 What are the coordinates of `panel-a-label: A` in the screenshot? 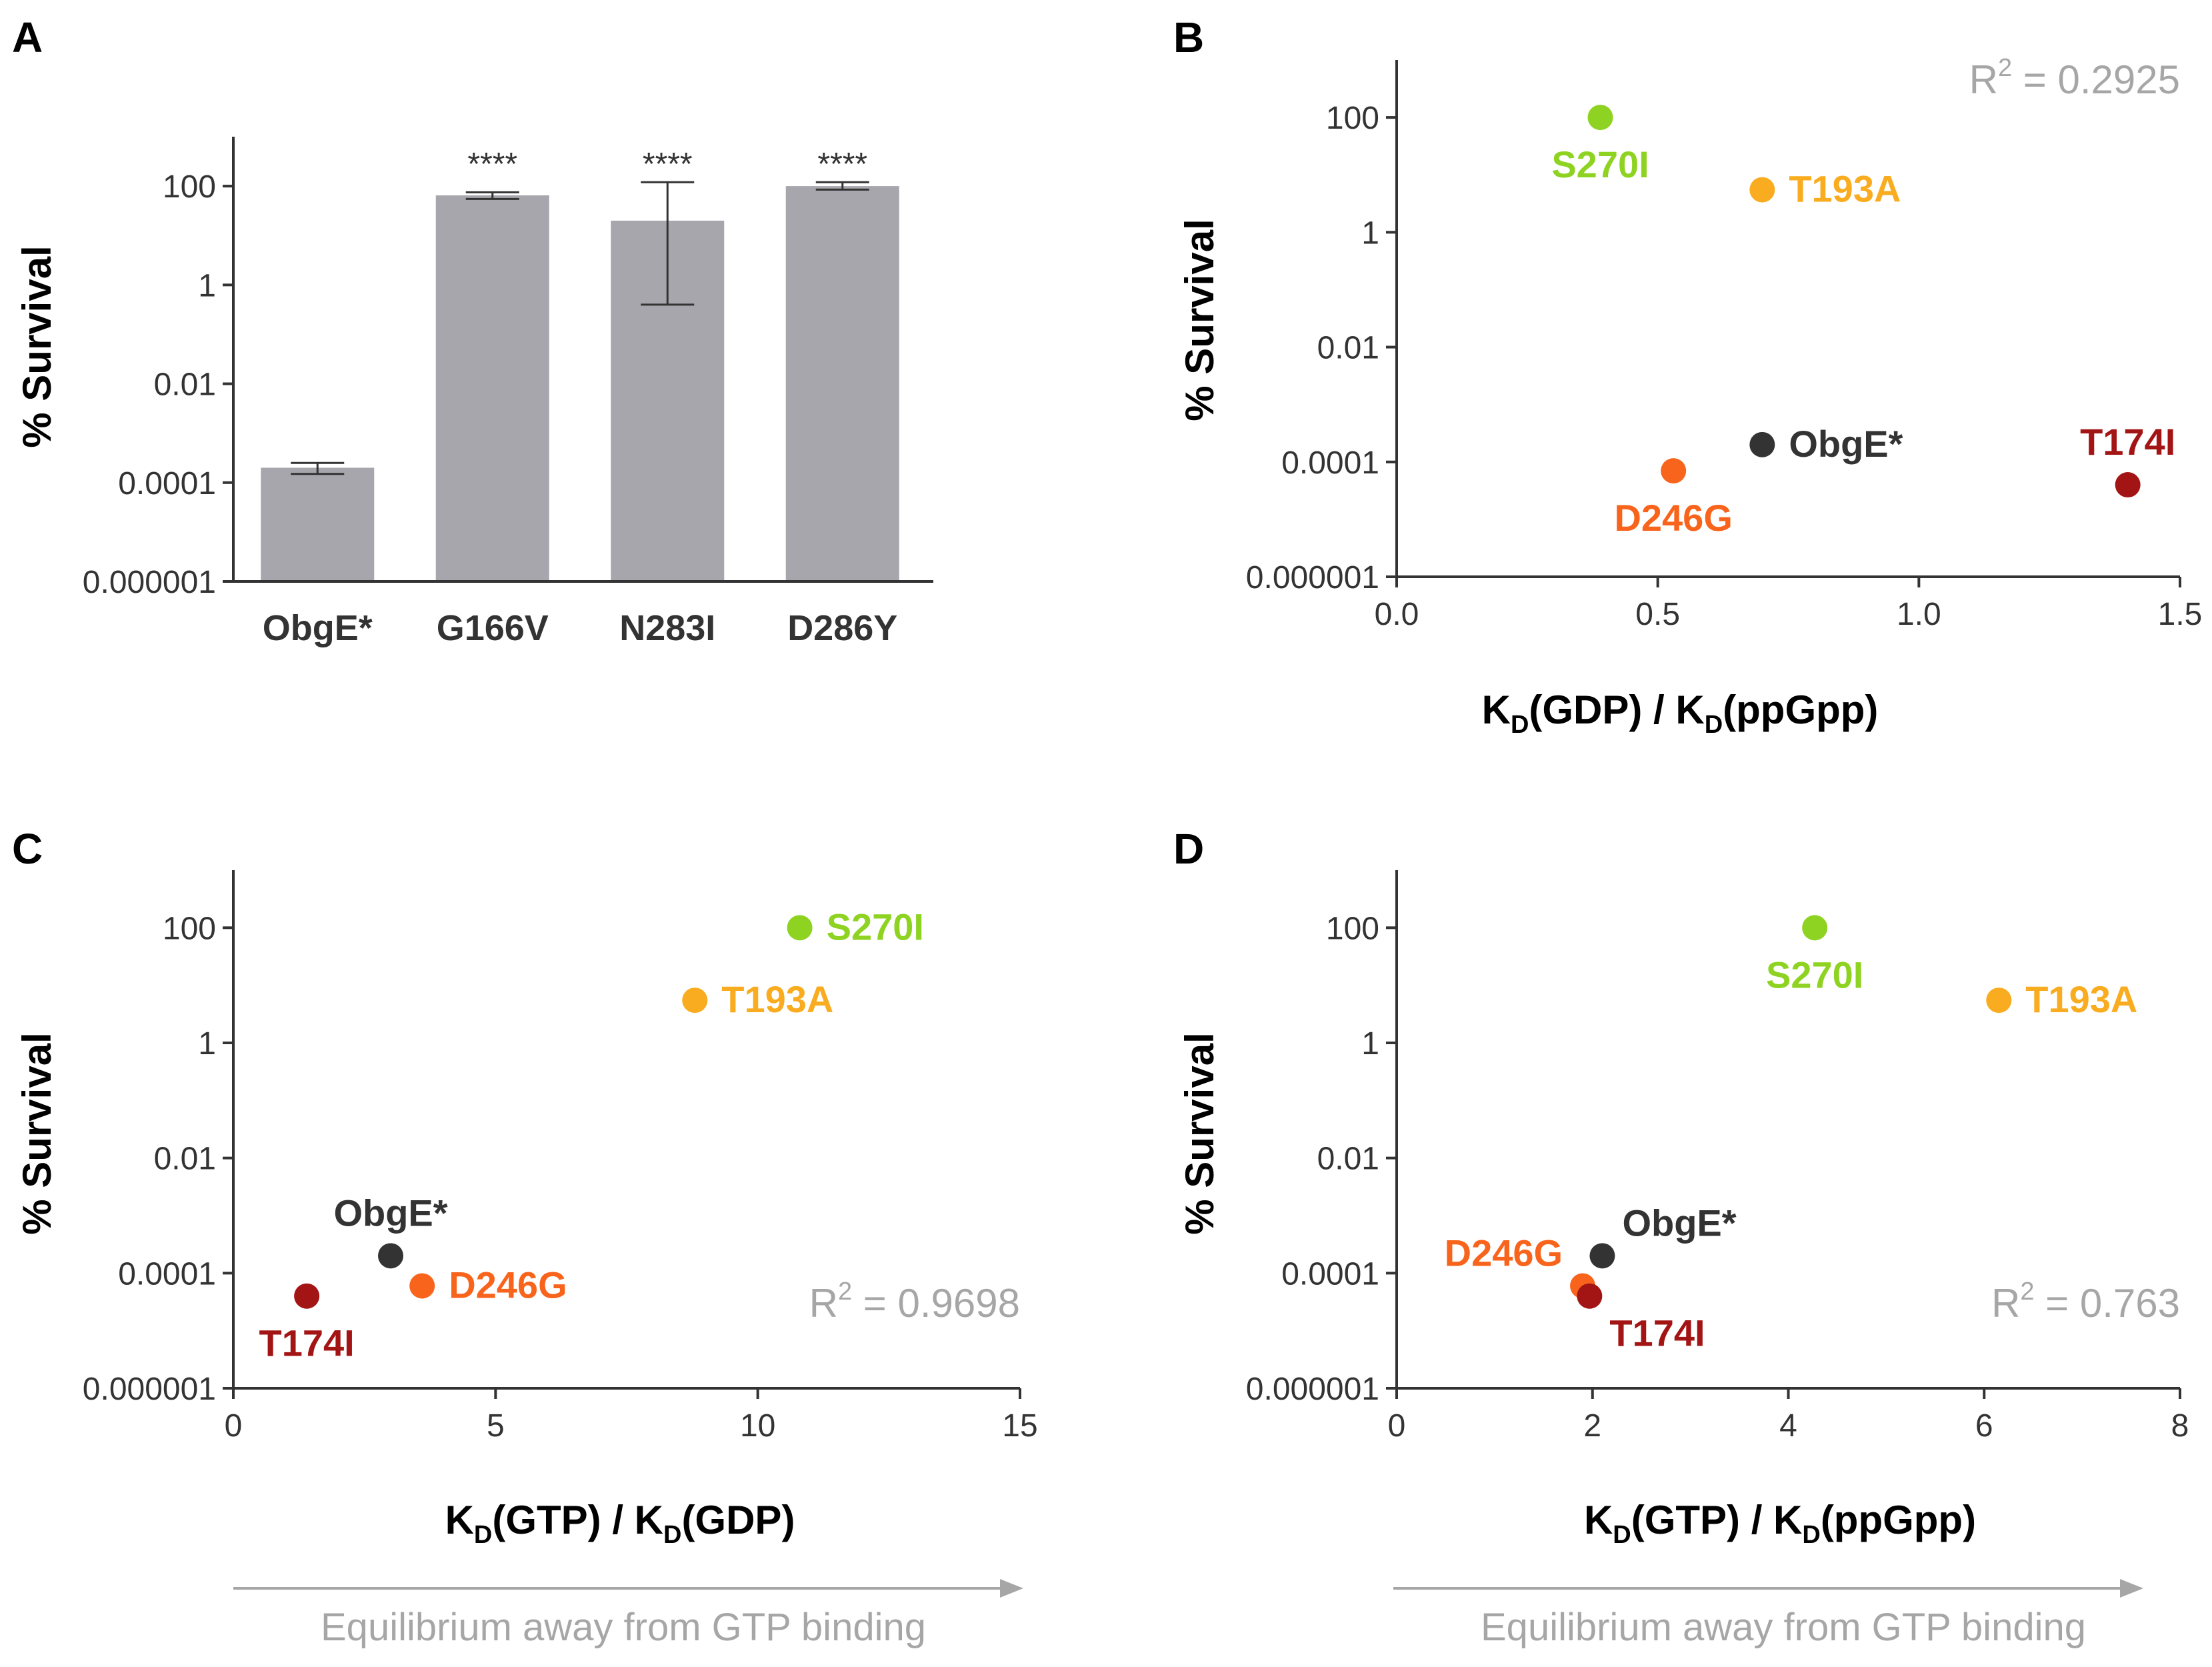 It's located at (27, 37).